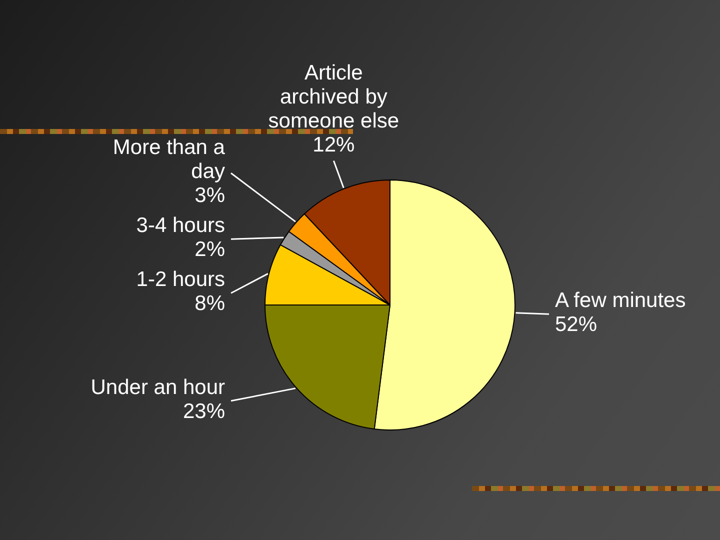  I want to click on slice-label: More than a day, so click(169, 160).